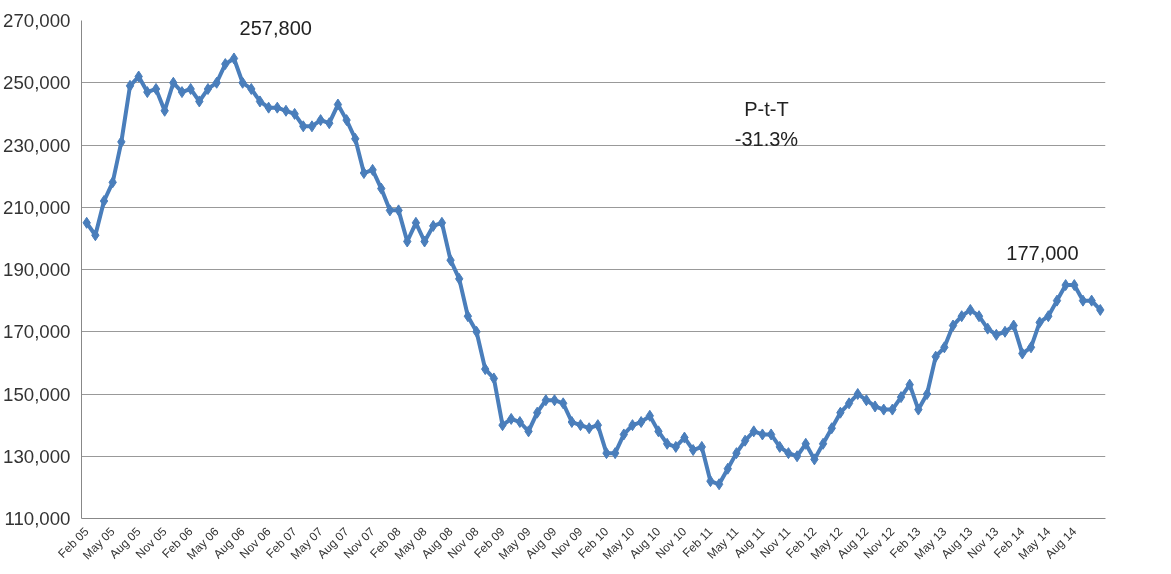 The width and height of the screenshot is (1171, 574). Describe the element at coordinates (275, 28) in the screenshot. I see `annotation: 257,800` at that location.